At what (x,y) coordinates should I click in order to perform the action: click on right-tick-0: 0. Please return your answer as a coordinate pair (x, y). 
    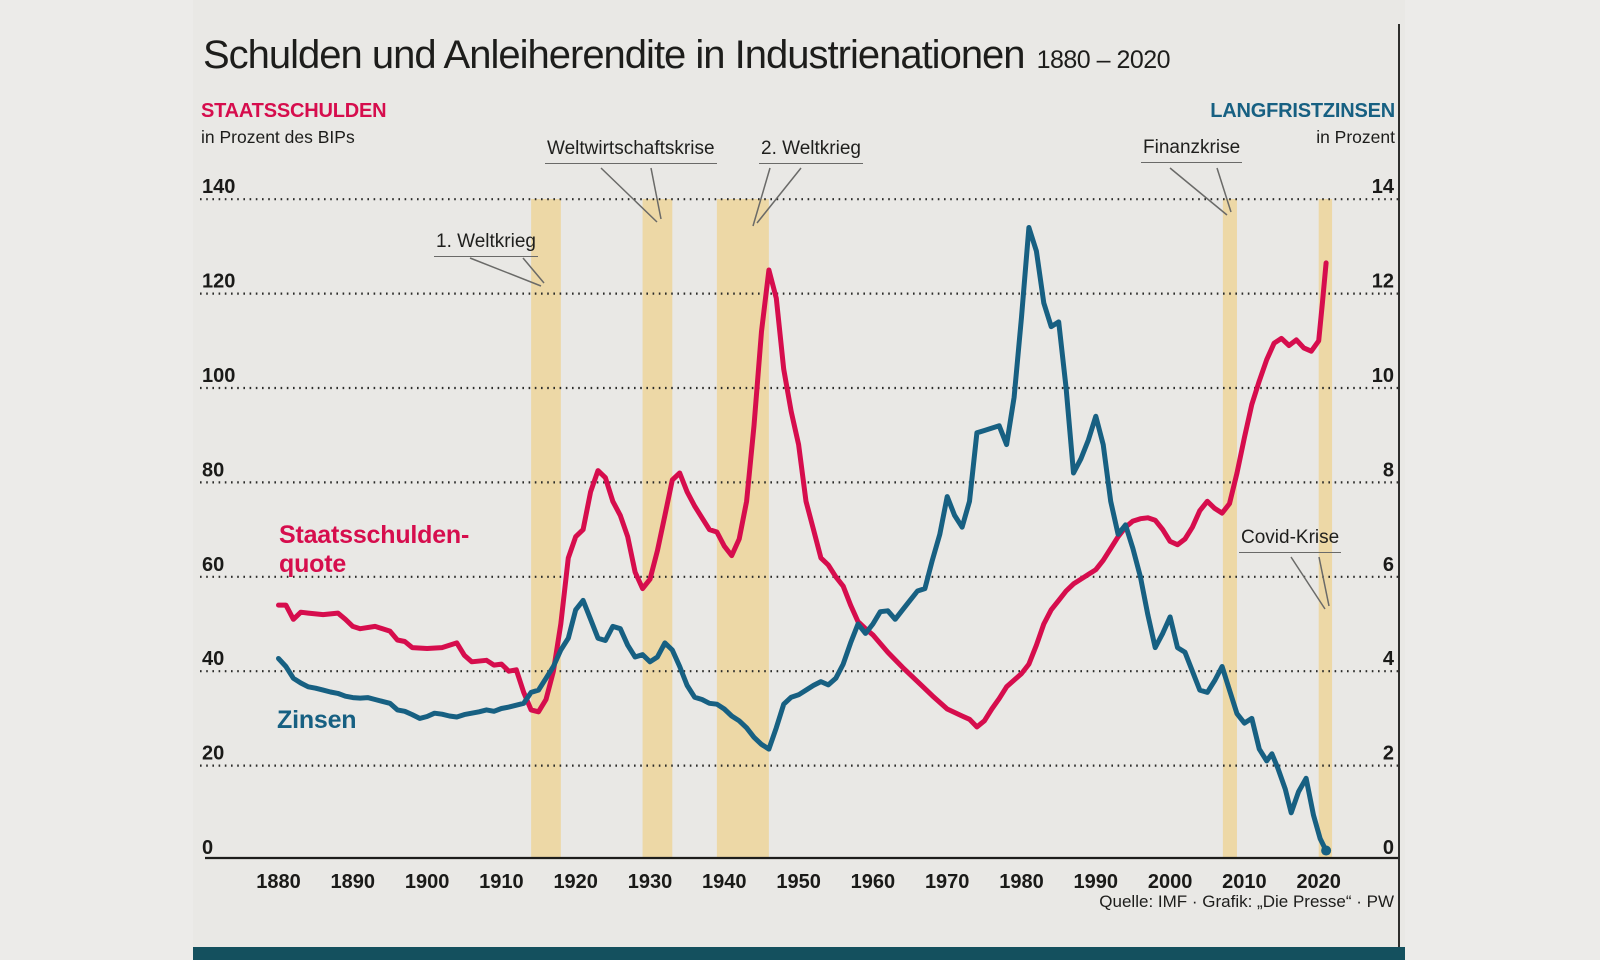
    Looking at the image, I should click on (1388, 848).